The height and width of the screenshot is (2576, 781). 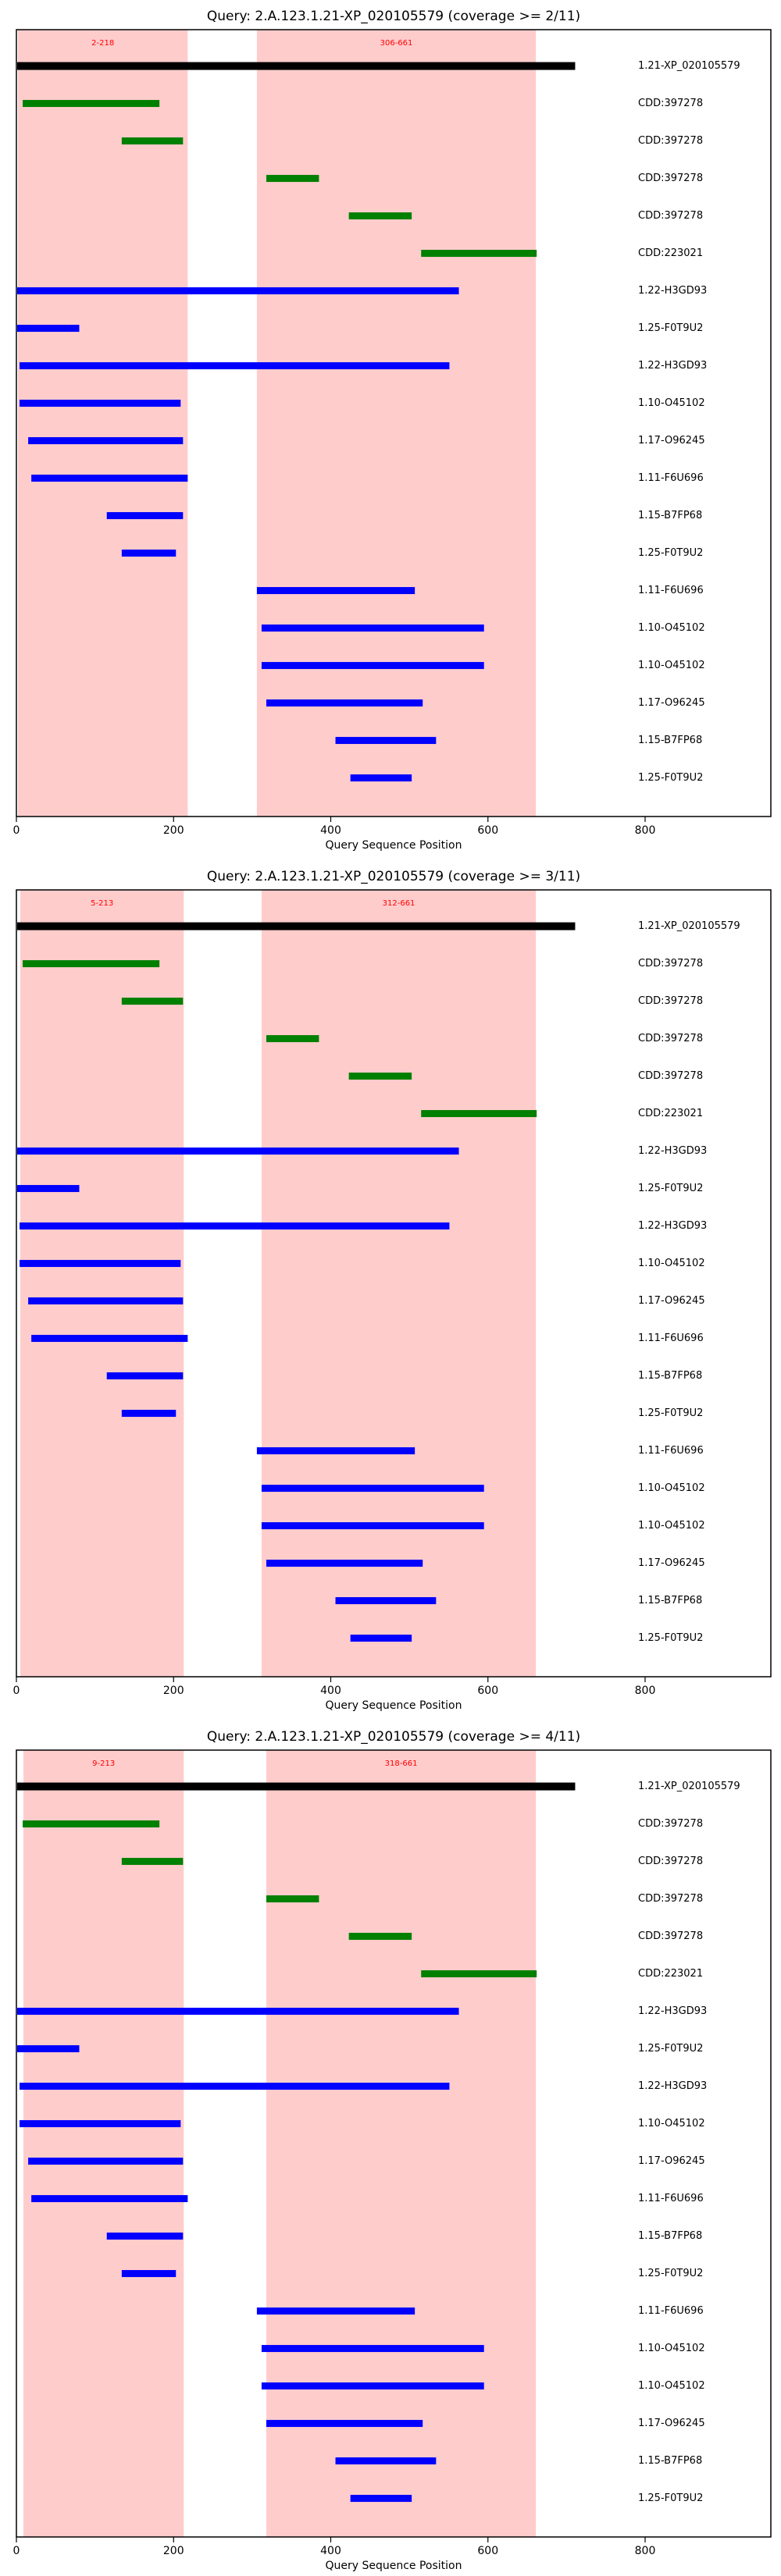 I want to click on region-label: 306-661, so click(x=396, y=43).